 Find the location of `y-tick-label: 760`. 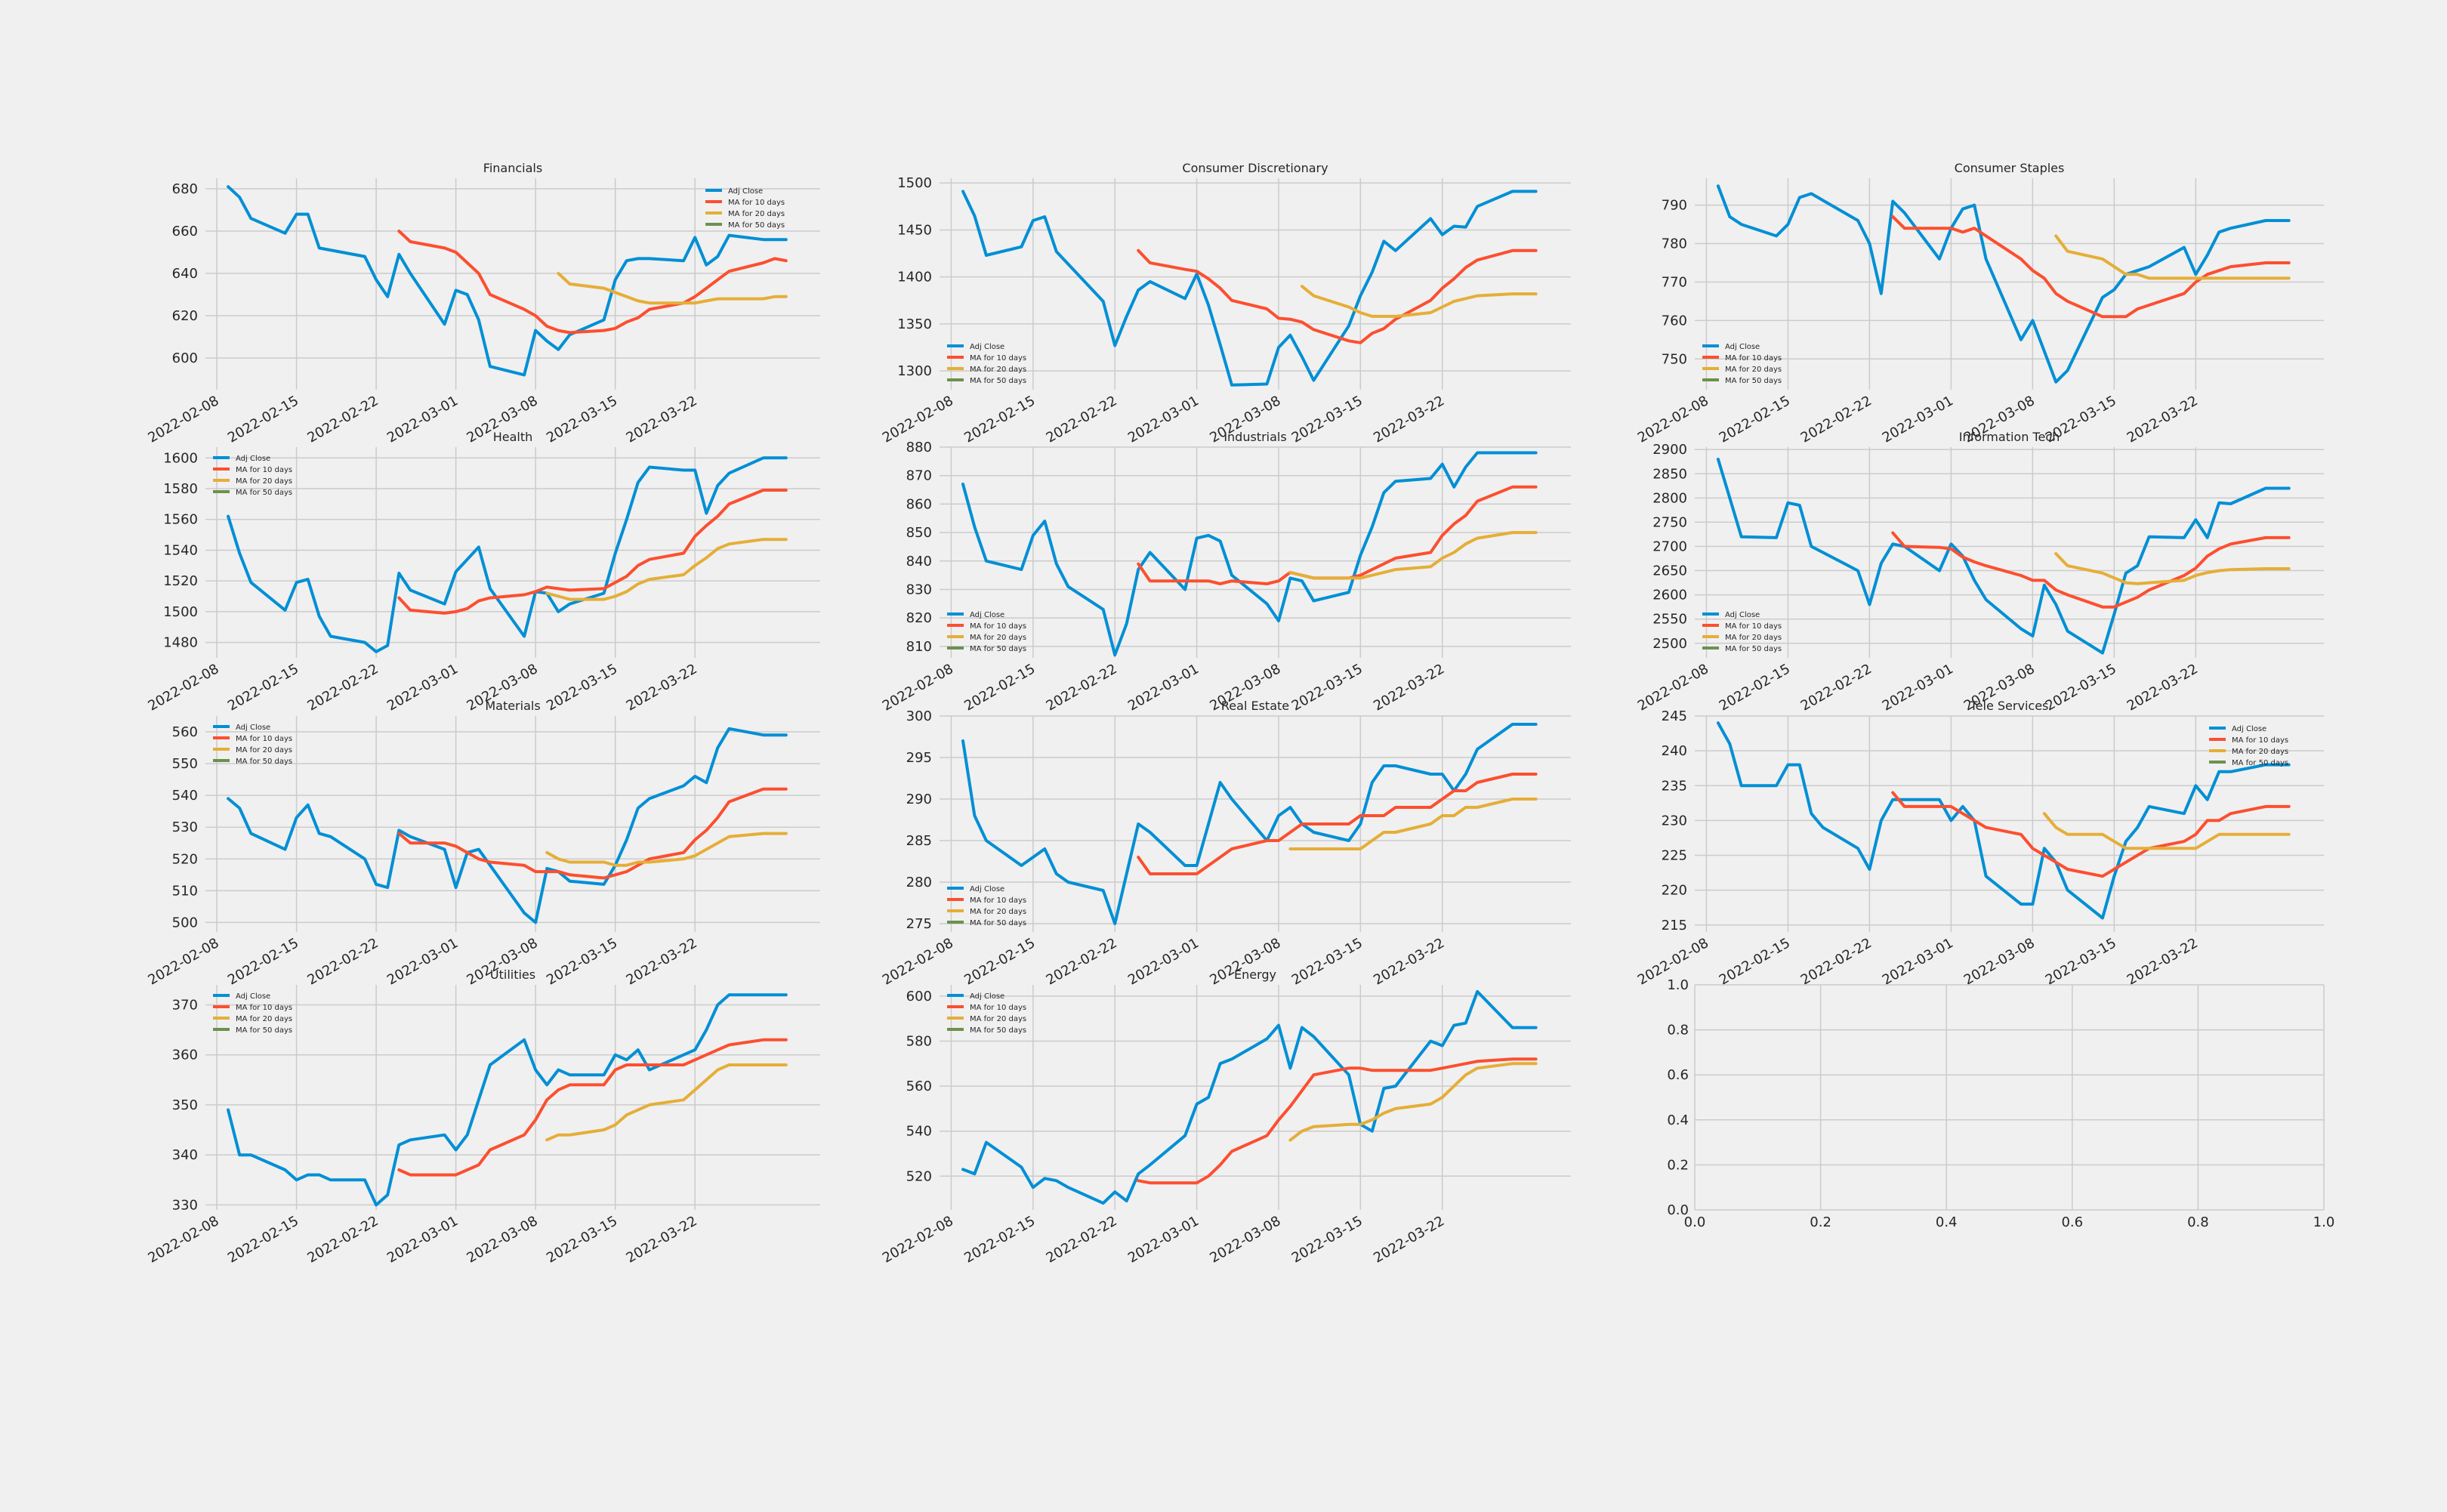

y-tick-label: 760 is located at coordinates (1674, 321).